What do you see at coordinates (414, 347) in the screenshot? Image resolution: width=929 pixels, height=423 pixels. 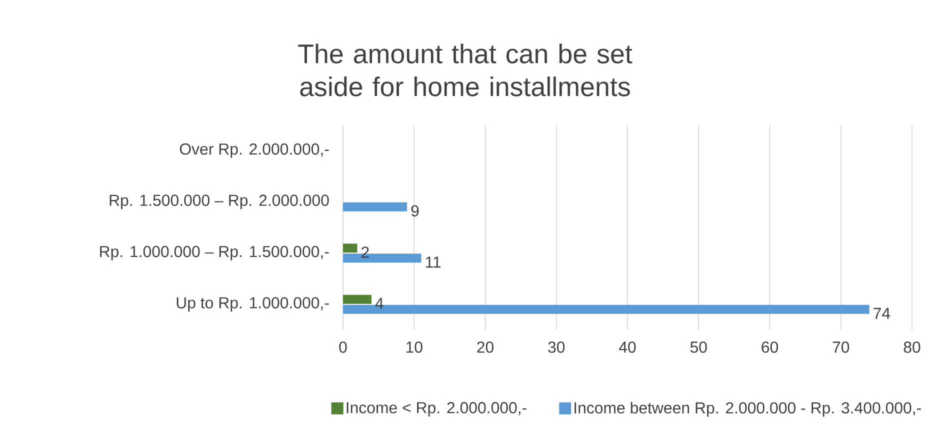 I see `x-tick-label: 10` at bounding box center [414, 347].